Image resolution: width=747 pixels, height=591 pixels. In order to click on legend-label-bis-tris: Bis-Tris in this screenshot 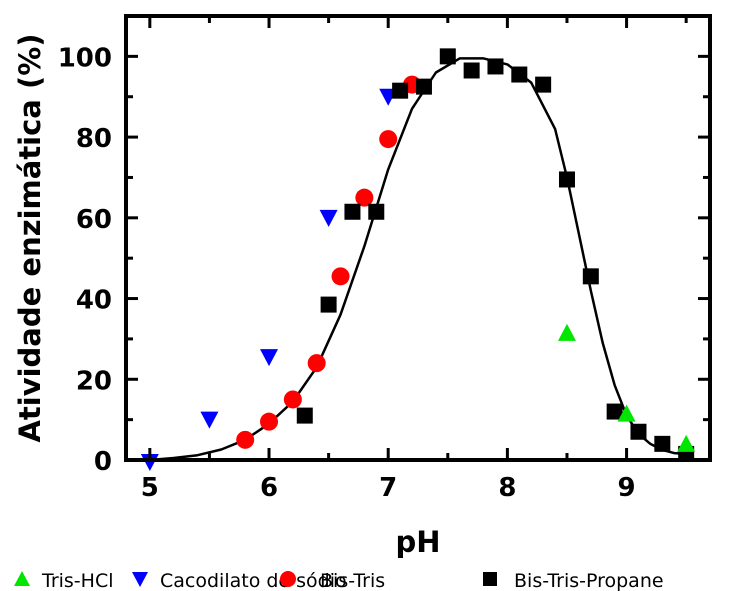, I will do `click(352, 580)`.